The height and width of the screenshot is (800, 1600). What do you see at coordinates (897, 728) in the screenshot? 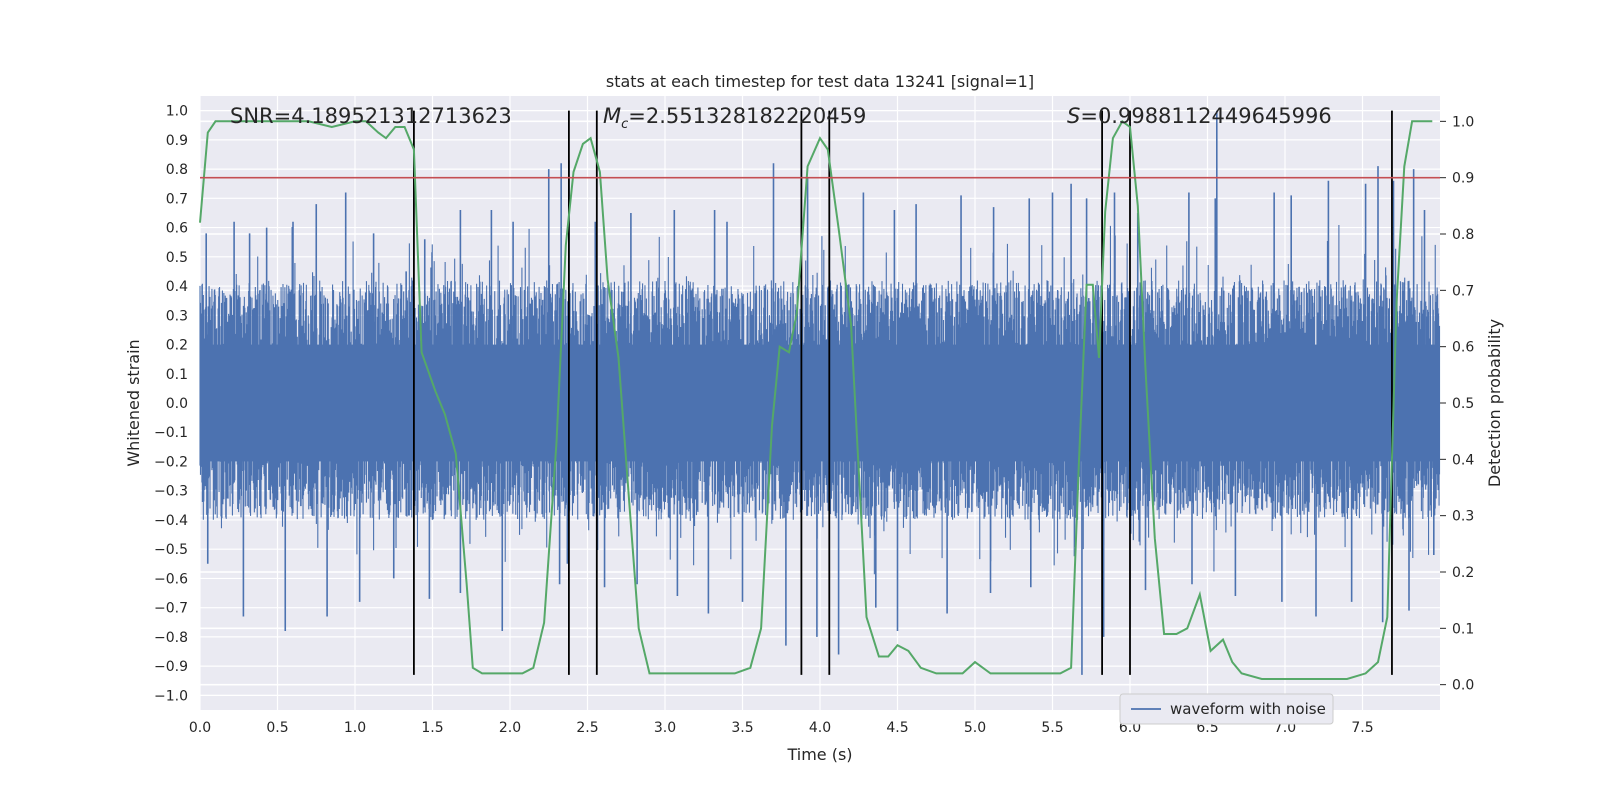
I see `x-tick-label: 4.5` at bounding box center [897, 728].